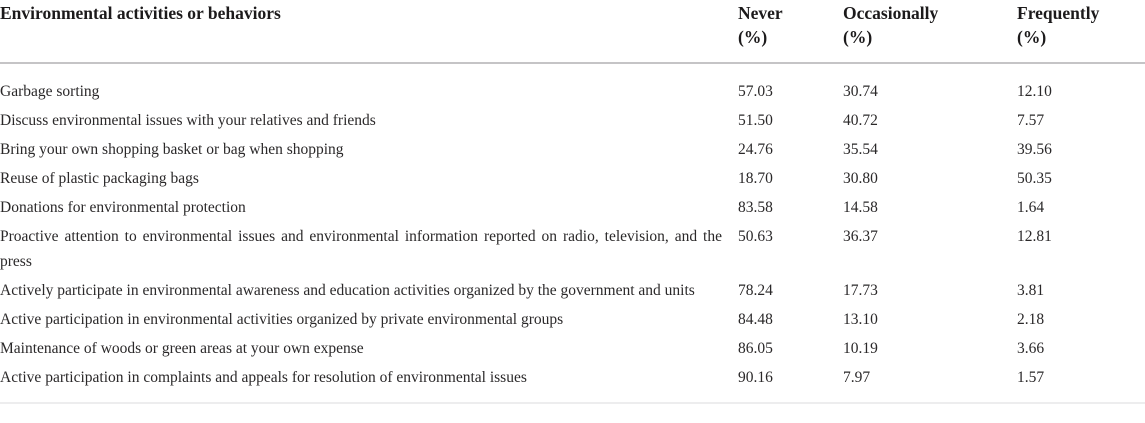 The height and width of the screenshot is (423, 1145). Describe the element at coordinates (1081, 32) in the screenshot. I see `column-header-frequently: Frequently (%)` at that location.